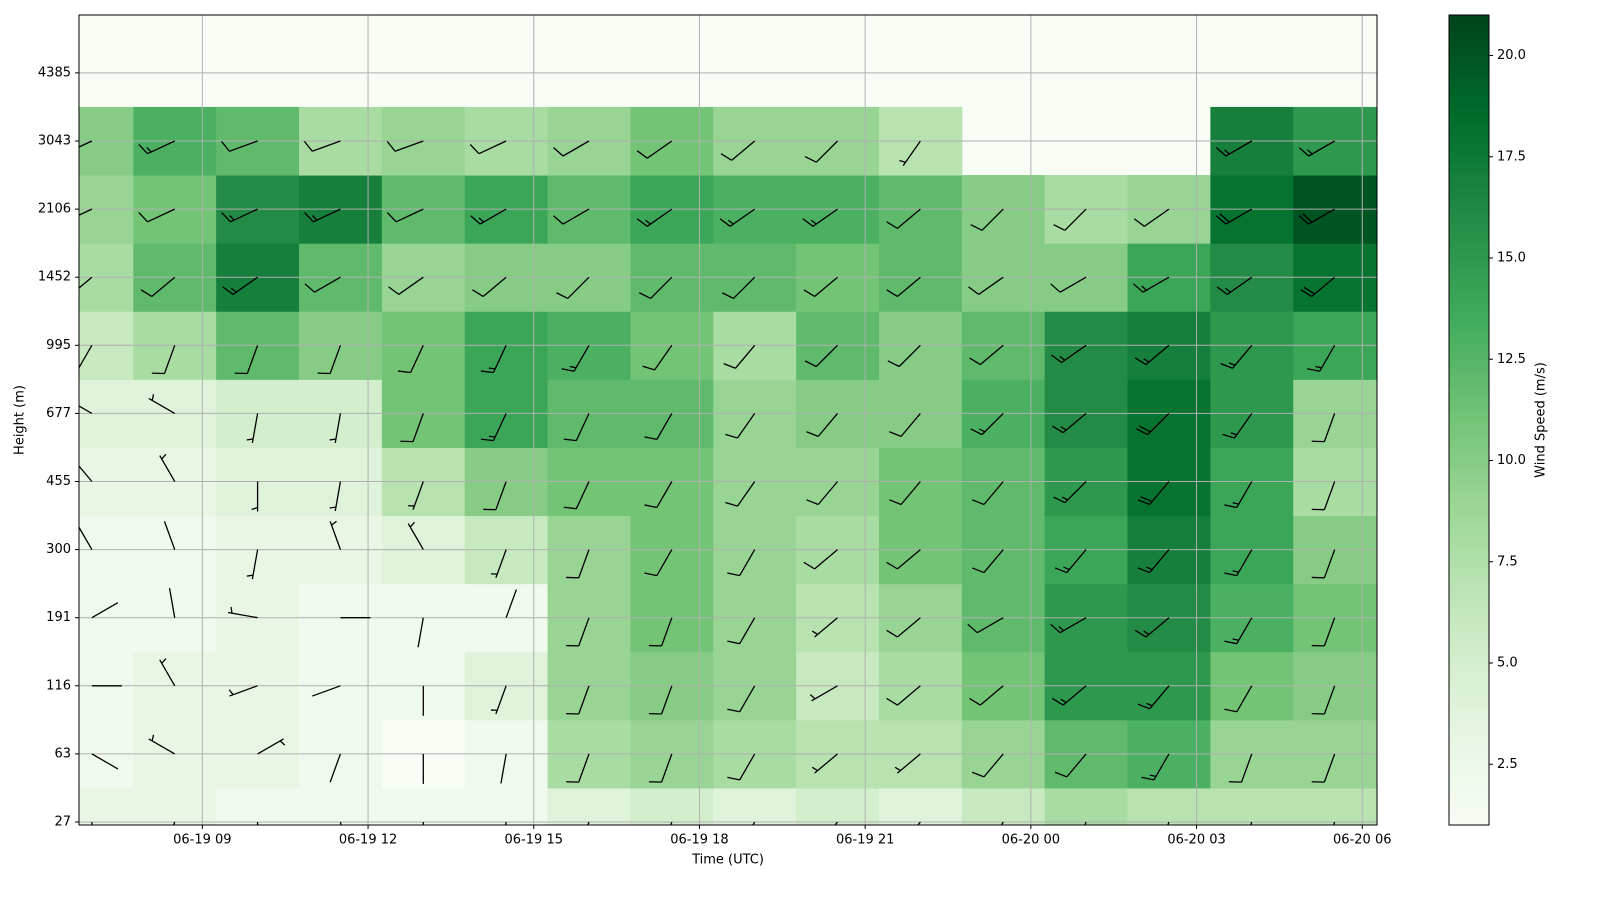  What do you see at coordinates (1507, 561) in the screenshot?
I see `colorbar-tick-label: 7.5` at bounding box center [1507, 561].